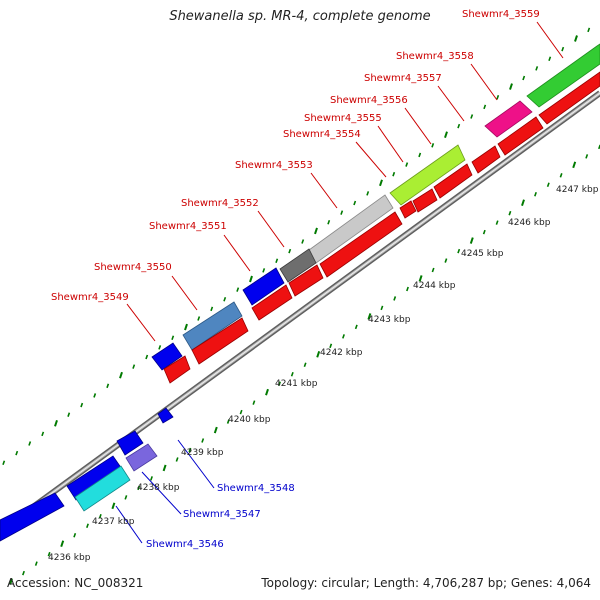 The height and width of the screenshot is (600, 600). What do you see at coordinates (263, 286) in the screenshot?
I see `gene-shewmr4-3551-feature` at bounding box center [263, 286].